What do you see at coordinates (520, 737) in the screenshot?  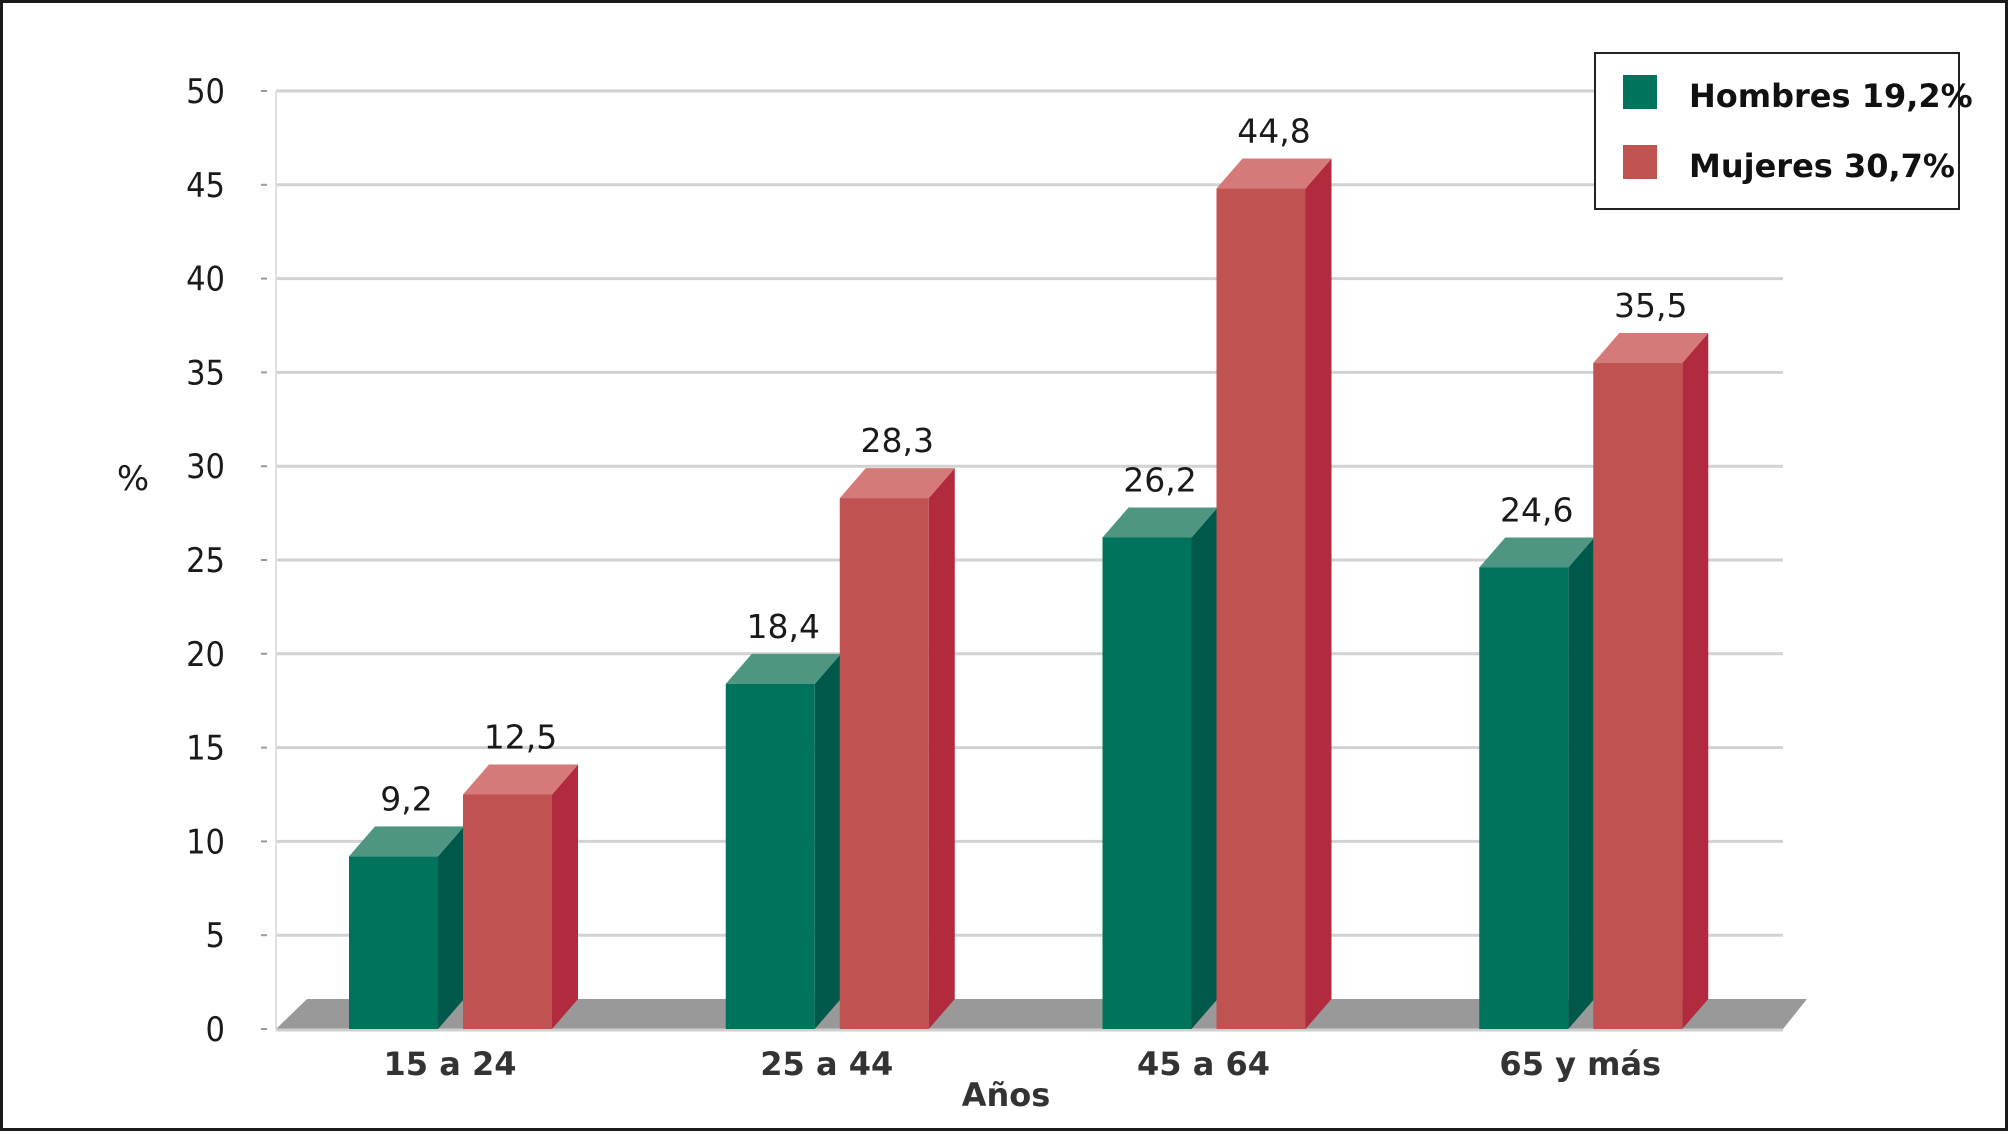 I see `value-label-mujeres-1: 12,5` at bounding box center [520, 737].